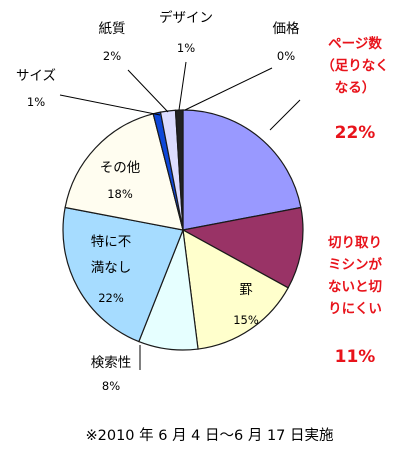  What do you see at coordinates (120, 168) in the screenshot?
I see `slice-label-5: その他` at bounding box center [120, 168].